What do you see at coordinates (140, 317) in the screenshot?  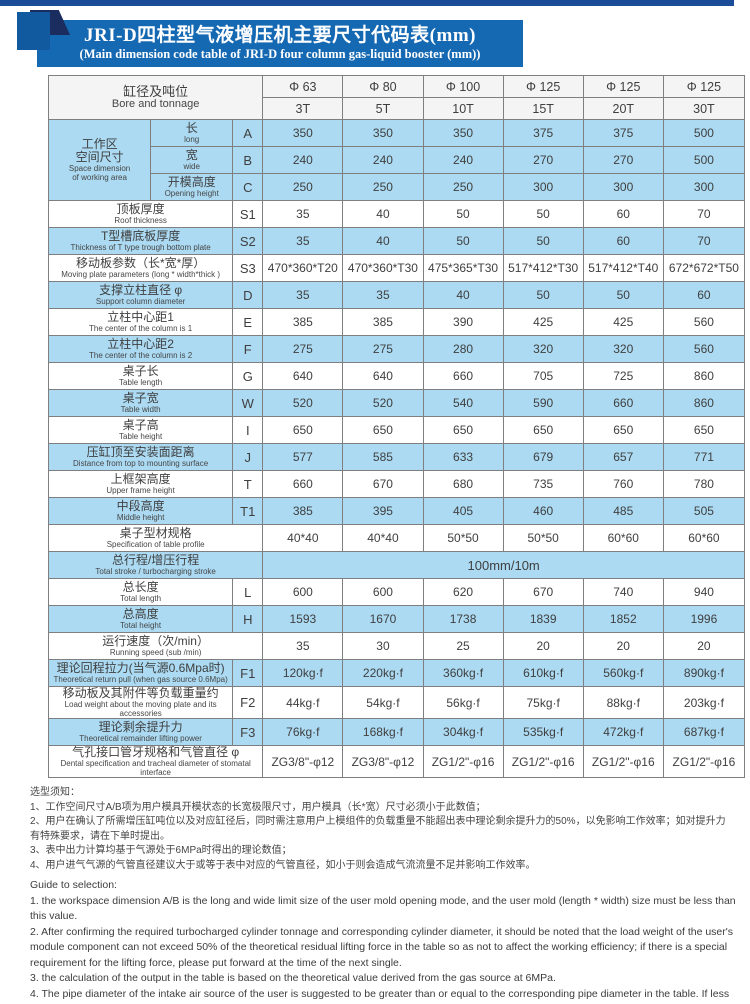 I see `label-zh: 立柱中心距1` at bounding box center [140, 317].